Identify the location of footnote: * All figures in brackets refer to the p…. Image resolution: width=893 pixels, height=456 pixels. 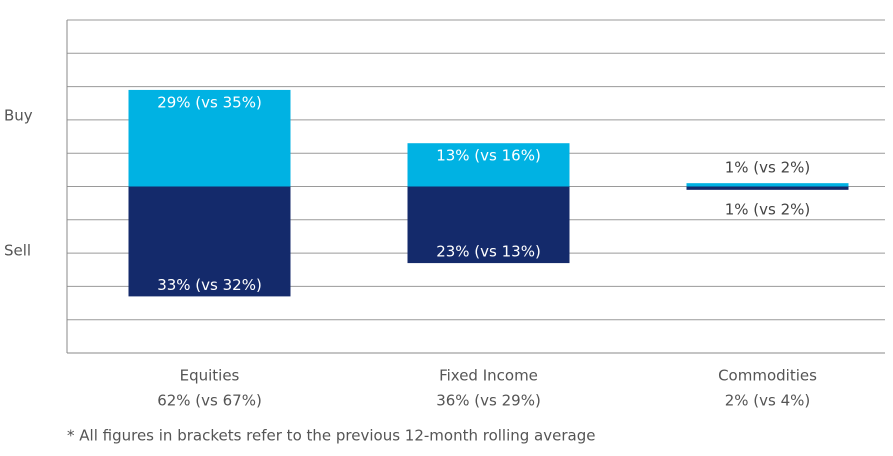
(331, 436).